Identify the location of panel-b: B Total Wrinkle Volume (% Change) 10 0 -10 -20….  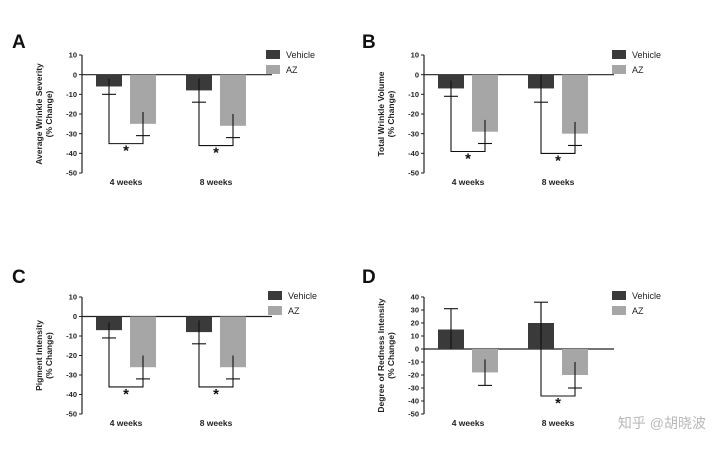
(511, 109).